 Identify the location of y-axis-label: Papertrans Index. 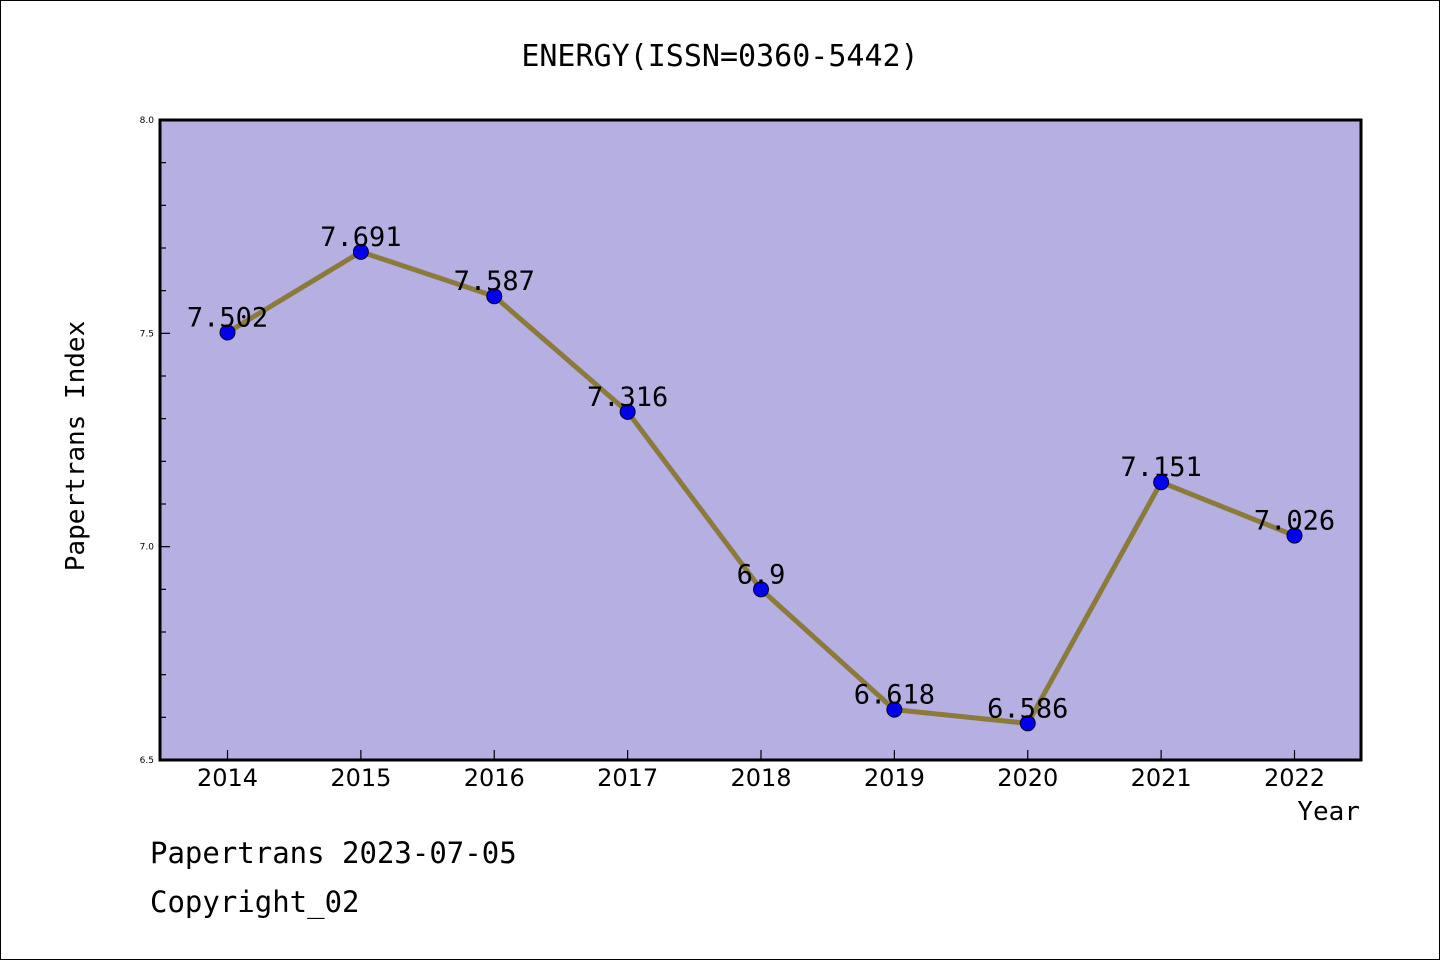
(76, 446).